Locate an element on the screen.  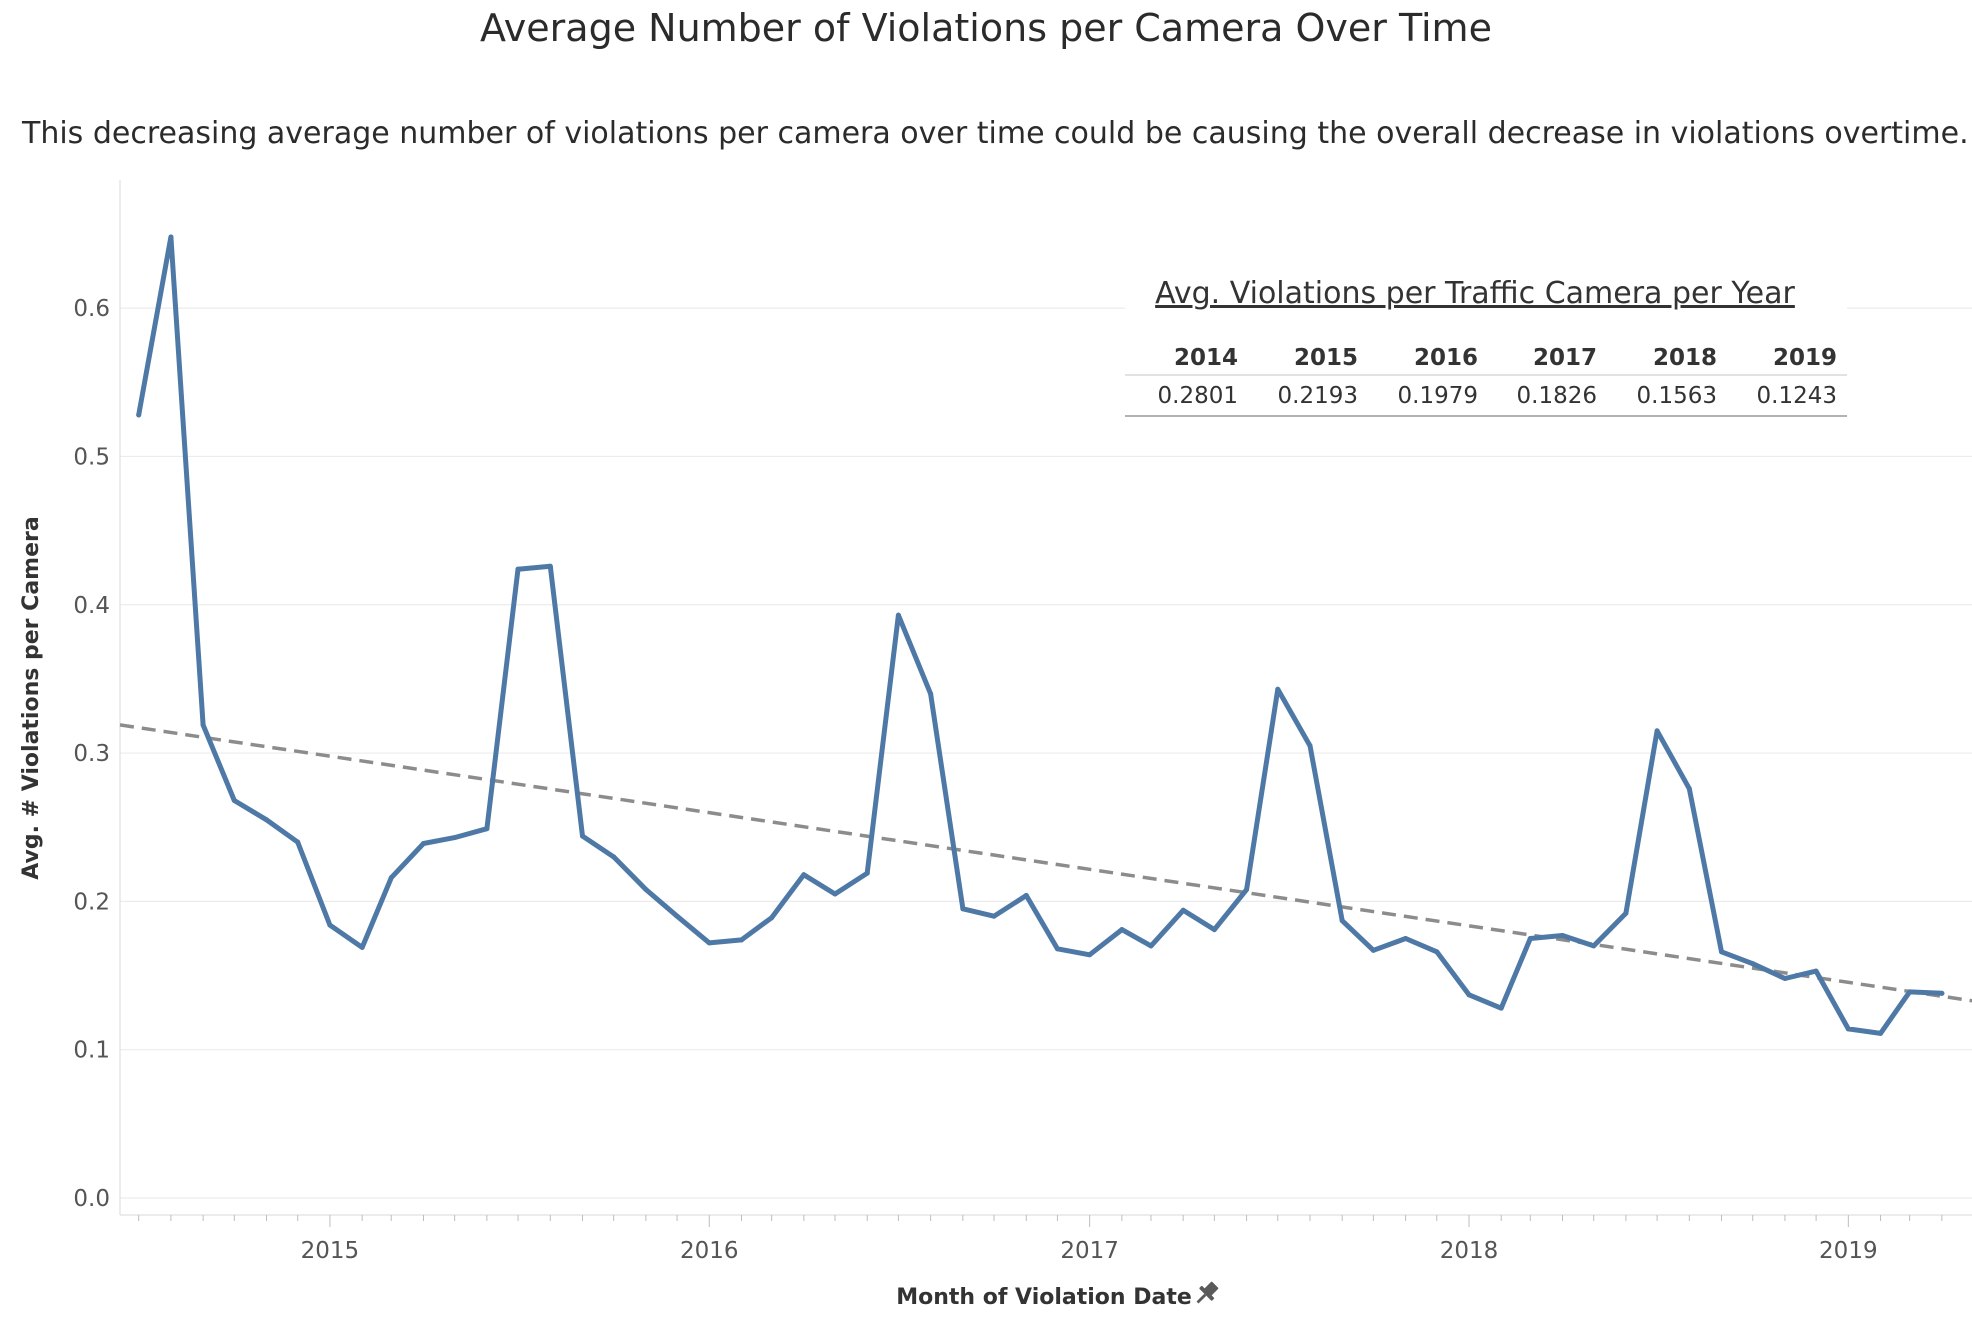
y-tick-label-5: 0.5 is located at coordinates (91, 457).